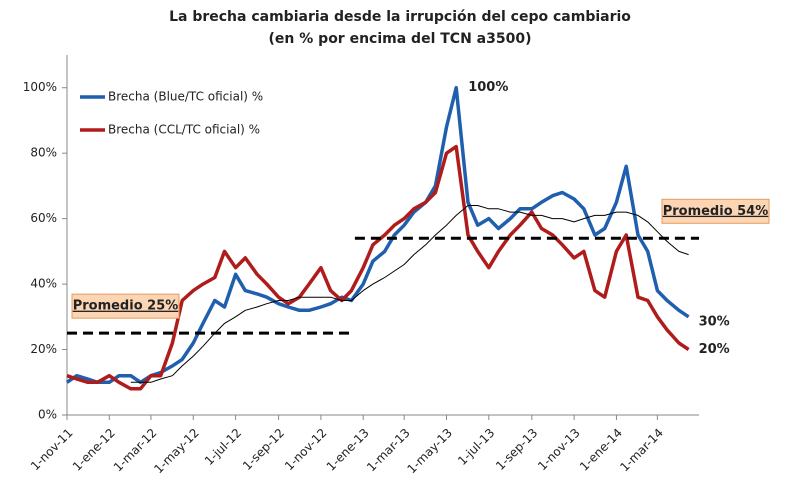  What do you see at coordinates (184, 130) in the screenshot?
I see `legend-label: Brecha (CCL/TC oficial) %` at bounding box center [184, 130].